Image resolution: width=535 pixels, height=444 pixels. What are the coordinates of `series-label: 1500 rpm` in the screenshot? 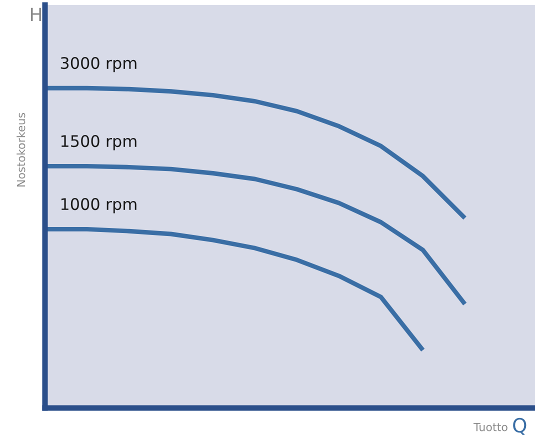 It's located at (98, 142).